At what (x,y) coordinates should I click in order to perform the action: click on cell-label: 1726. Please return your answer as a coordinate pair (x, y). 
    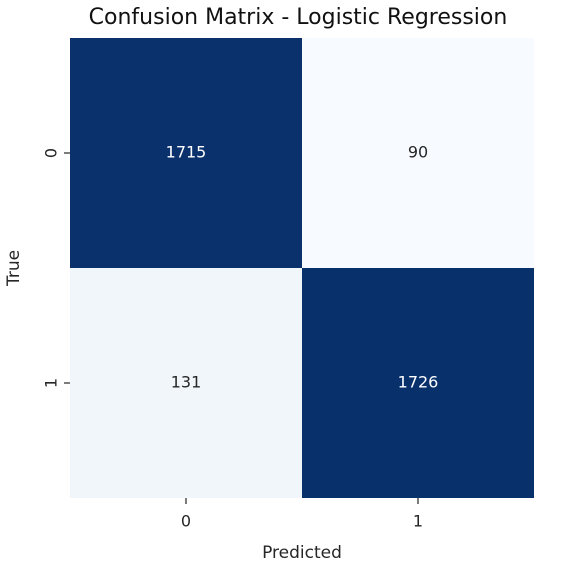
    Looking at the image, I should click on (418, 382).